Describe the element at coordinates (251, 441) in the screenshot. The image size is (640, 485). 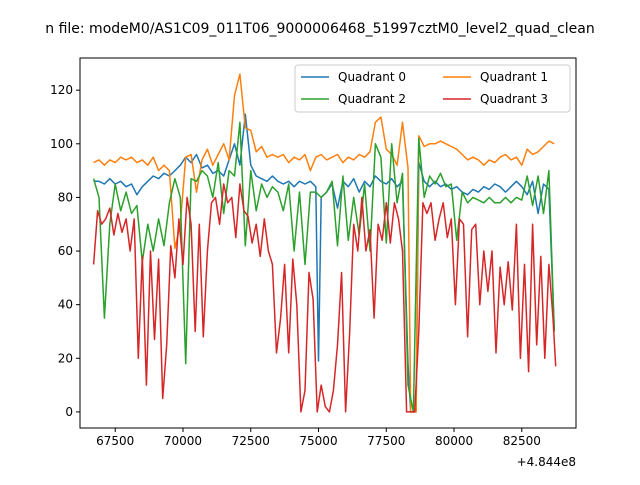
I see `x-tick-label: 72500` at that location.